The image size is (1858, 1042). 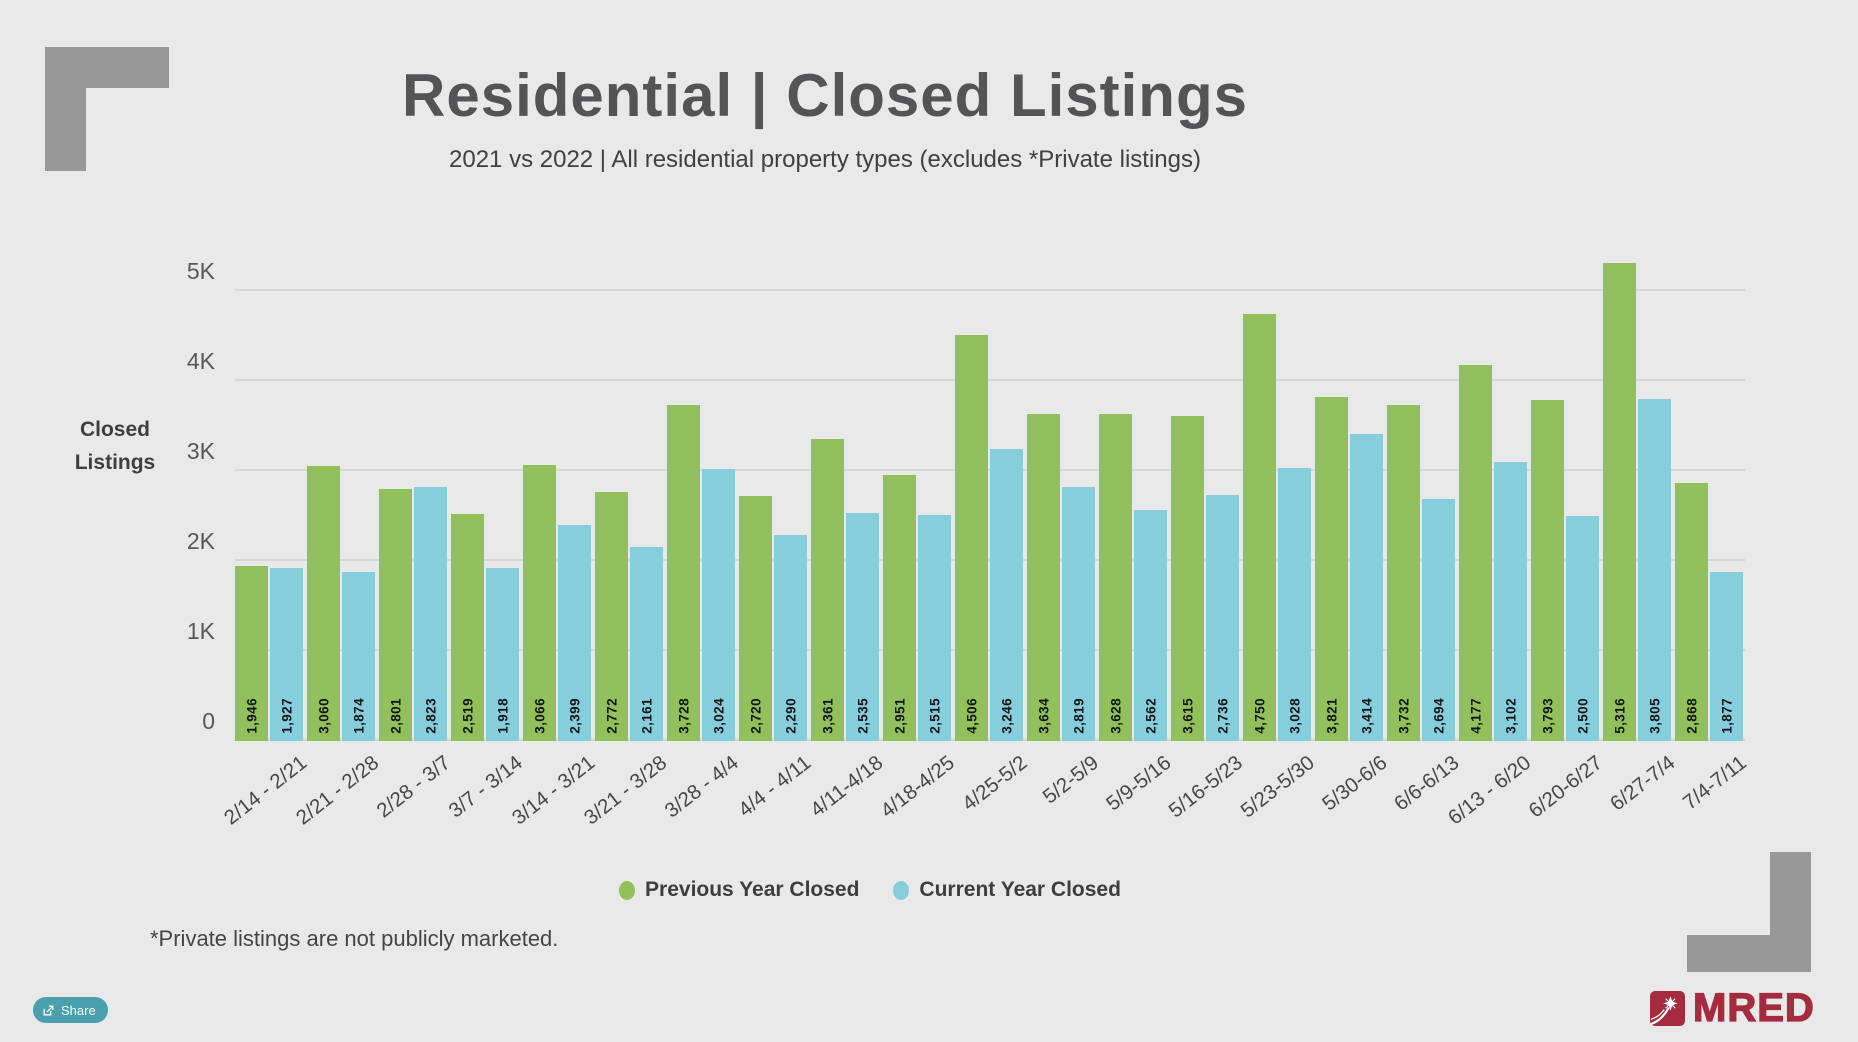 What do you see at coordinates (200, 451) in the screenshot?
I see `y-axis-tick-label: 3K` at bounding box center [200, 451].